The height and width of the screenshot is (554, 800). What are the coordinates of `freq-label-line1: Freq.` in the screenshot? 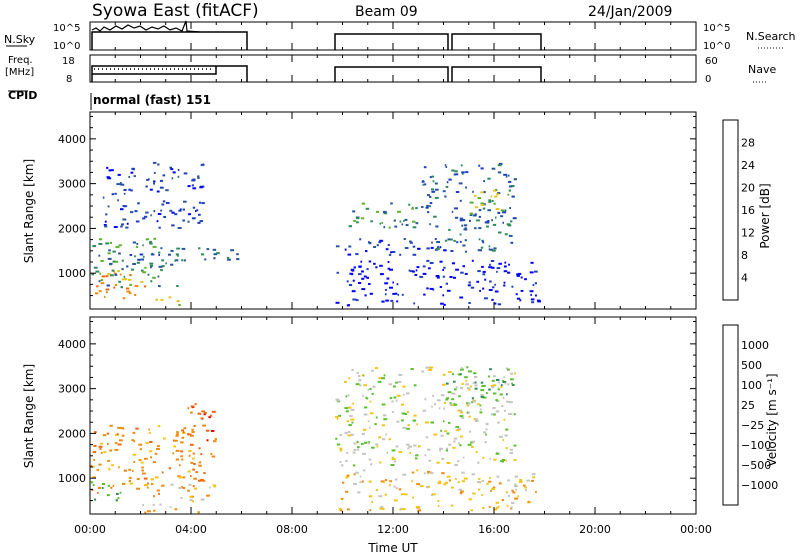 It's located at (20, 60).